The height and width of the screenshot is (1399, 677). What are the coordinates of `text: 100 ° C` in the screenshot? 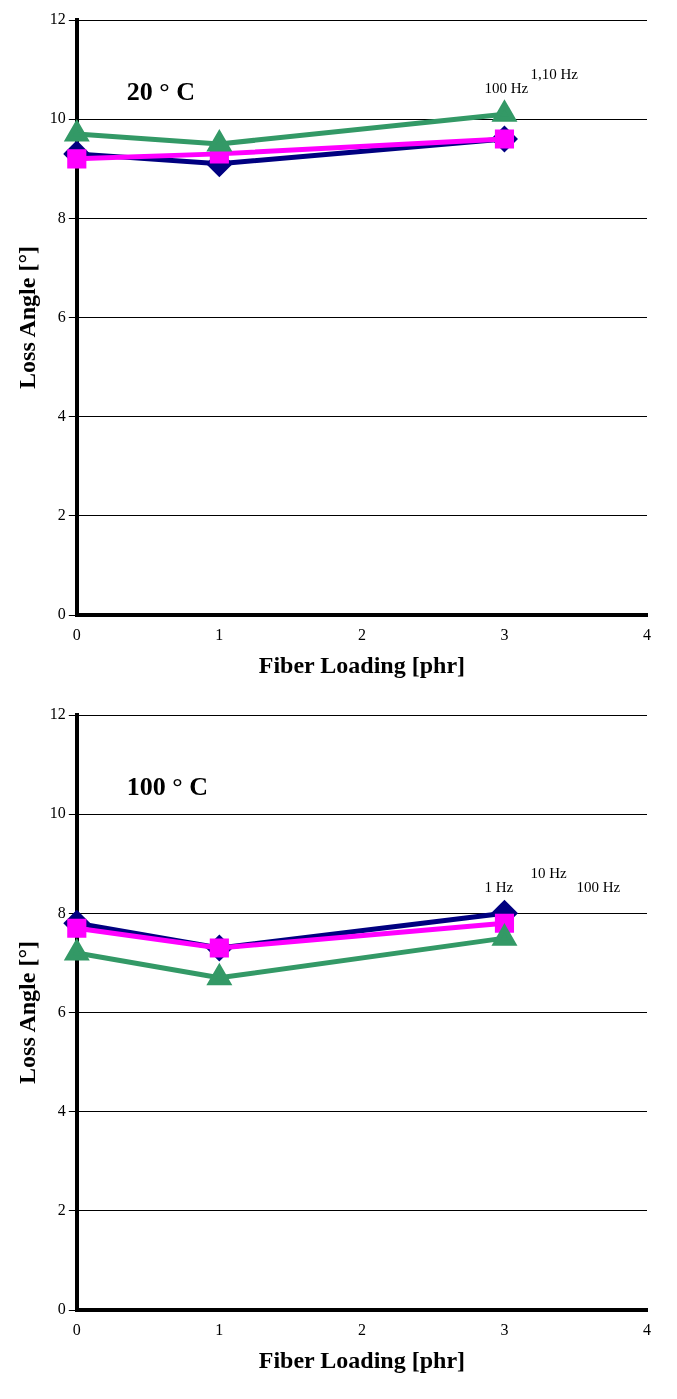 It's located at (167, 786).